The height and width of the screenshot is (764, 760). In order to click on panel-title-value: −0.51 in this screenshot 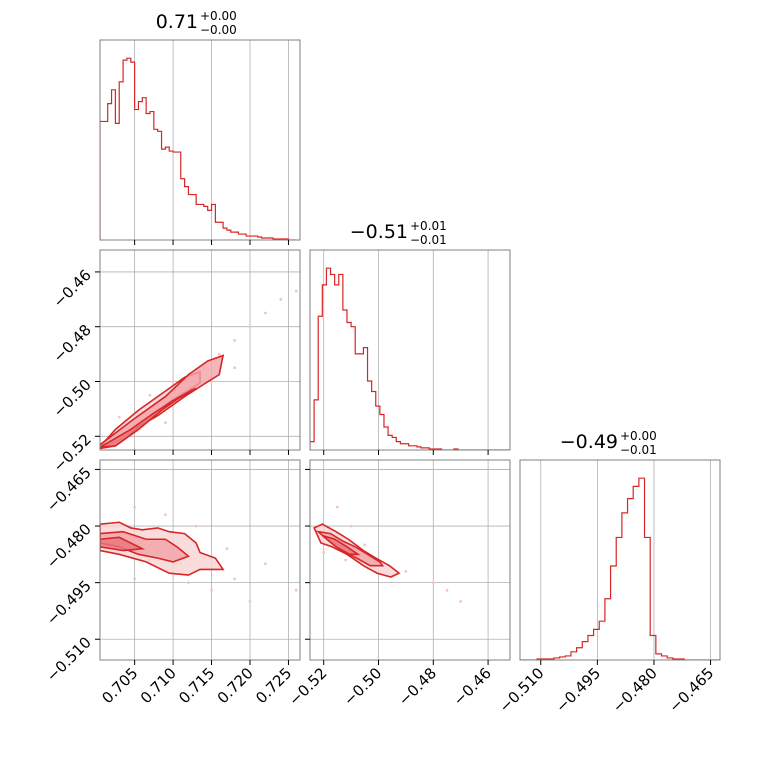, I will do `click(379, 232)`.